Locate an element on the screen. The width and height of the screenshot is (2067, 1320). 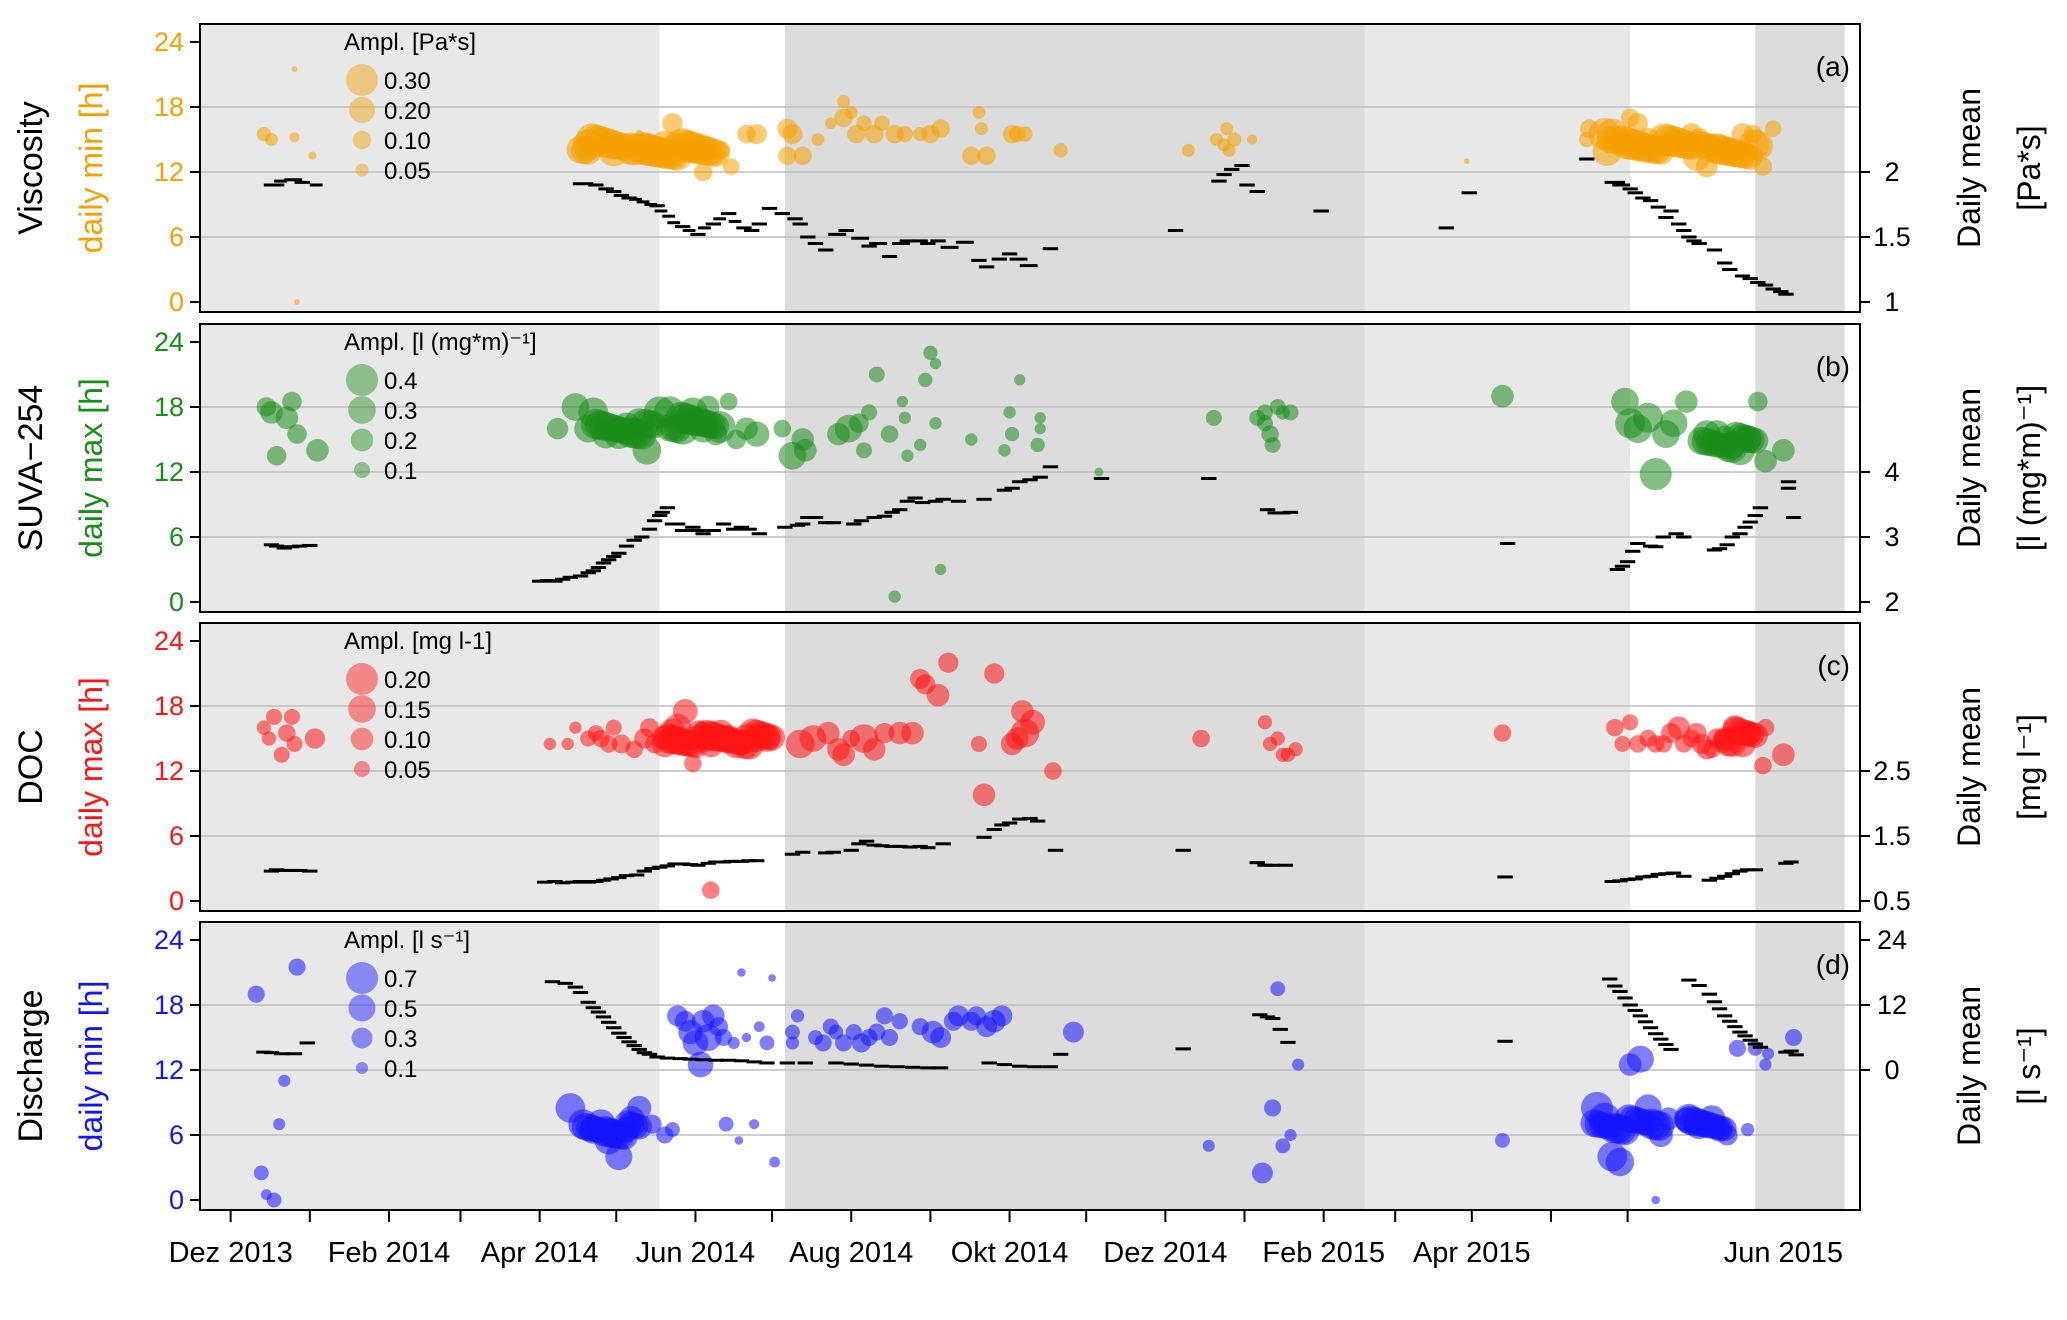
legend: Ampl. [mg l-1] 0.20 0.15 0.10 0.05 is located at coordinates (418, 706).